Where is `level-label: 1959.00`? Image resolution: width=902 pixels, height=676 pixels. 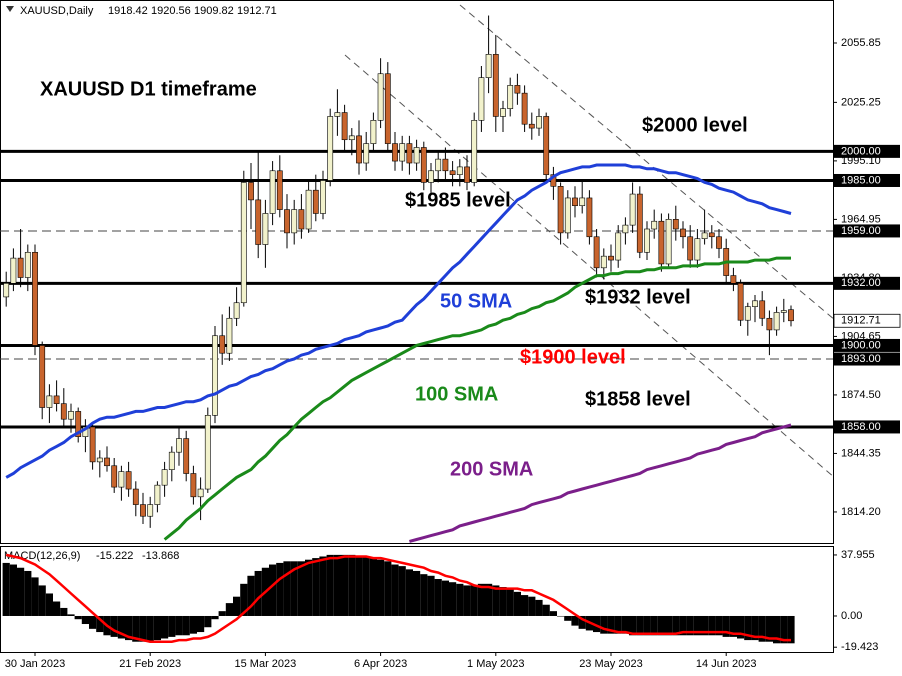 level-label: 1959.00 is located at coordinates (861, 231).